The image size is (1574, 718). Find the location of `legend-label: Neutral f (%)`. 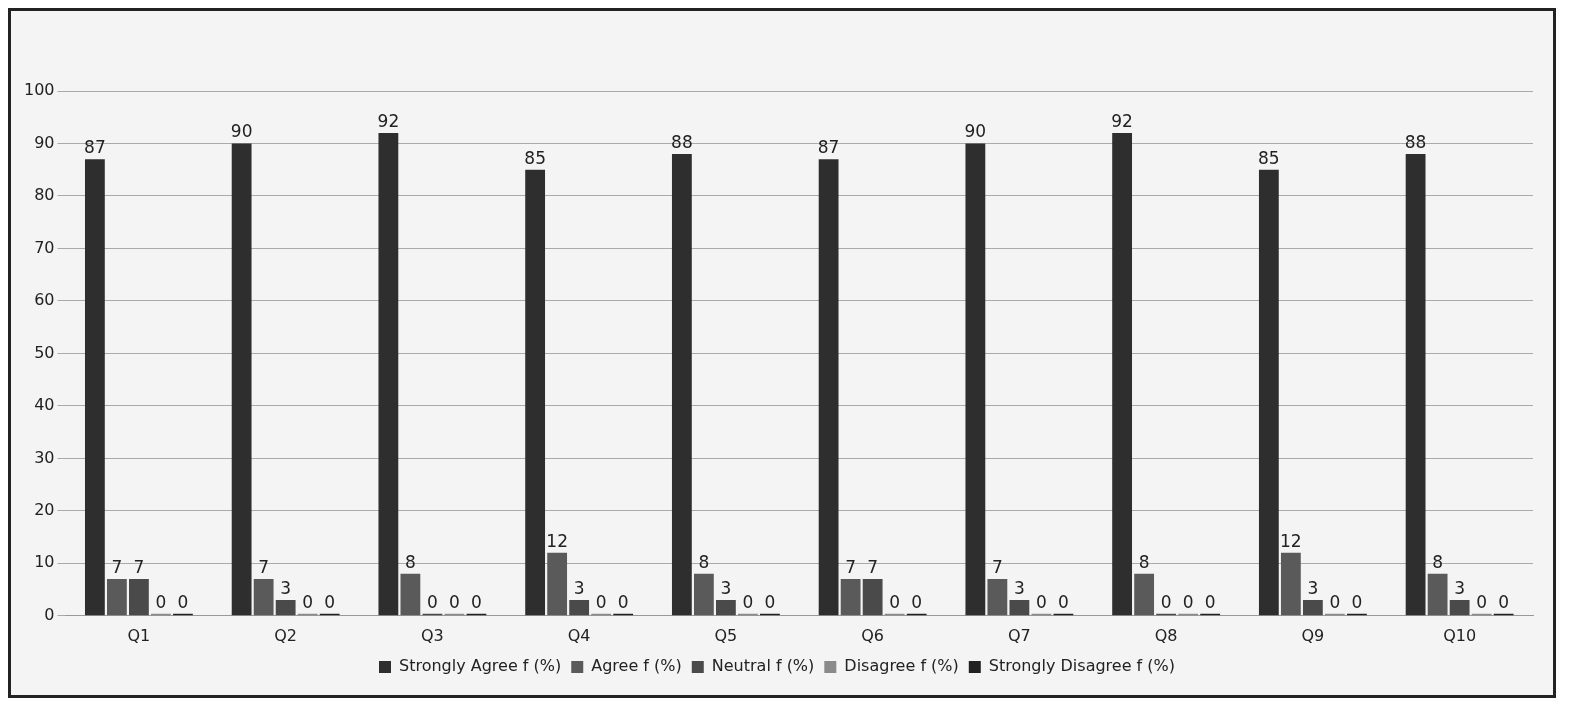

legend-label: Neutral f (%) is located at coordinates (763, 666).